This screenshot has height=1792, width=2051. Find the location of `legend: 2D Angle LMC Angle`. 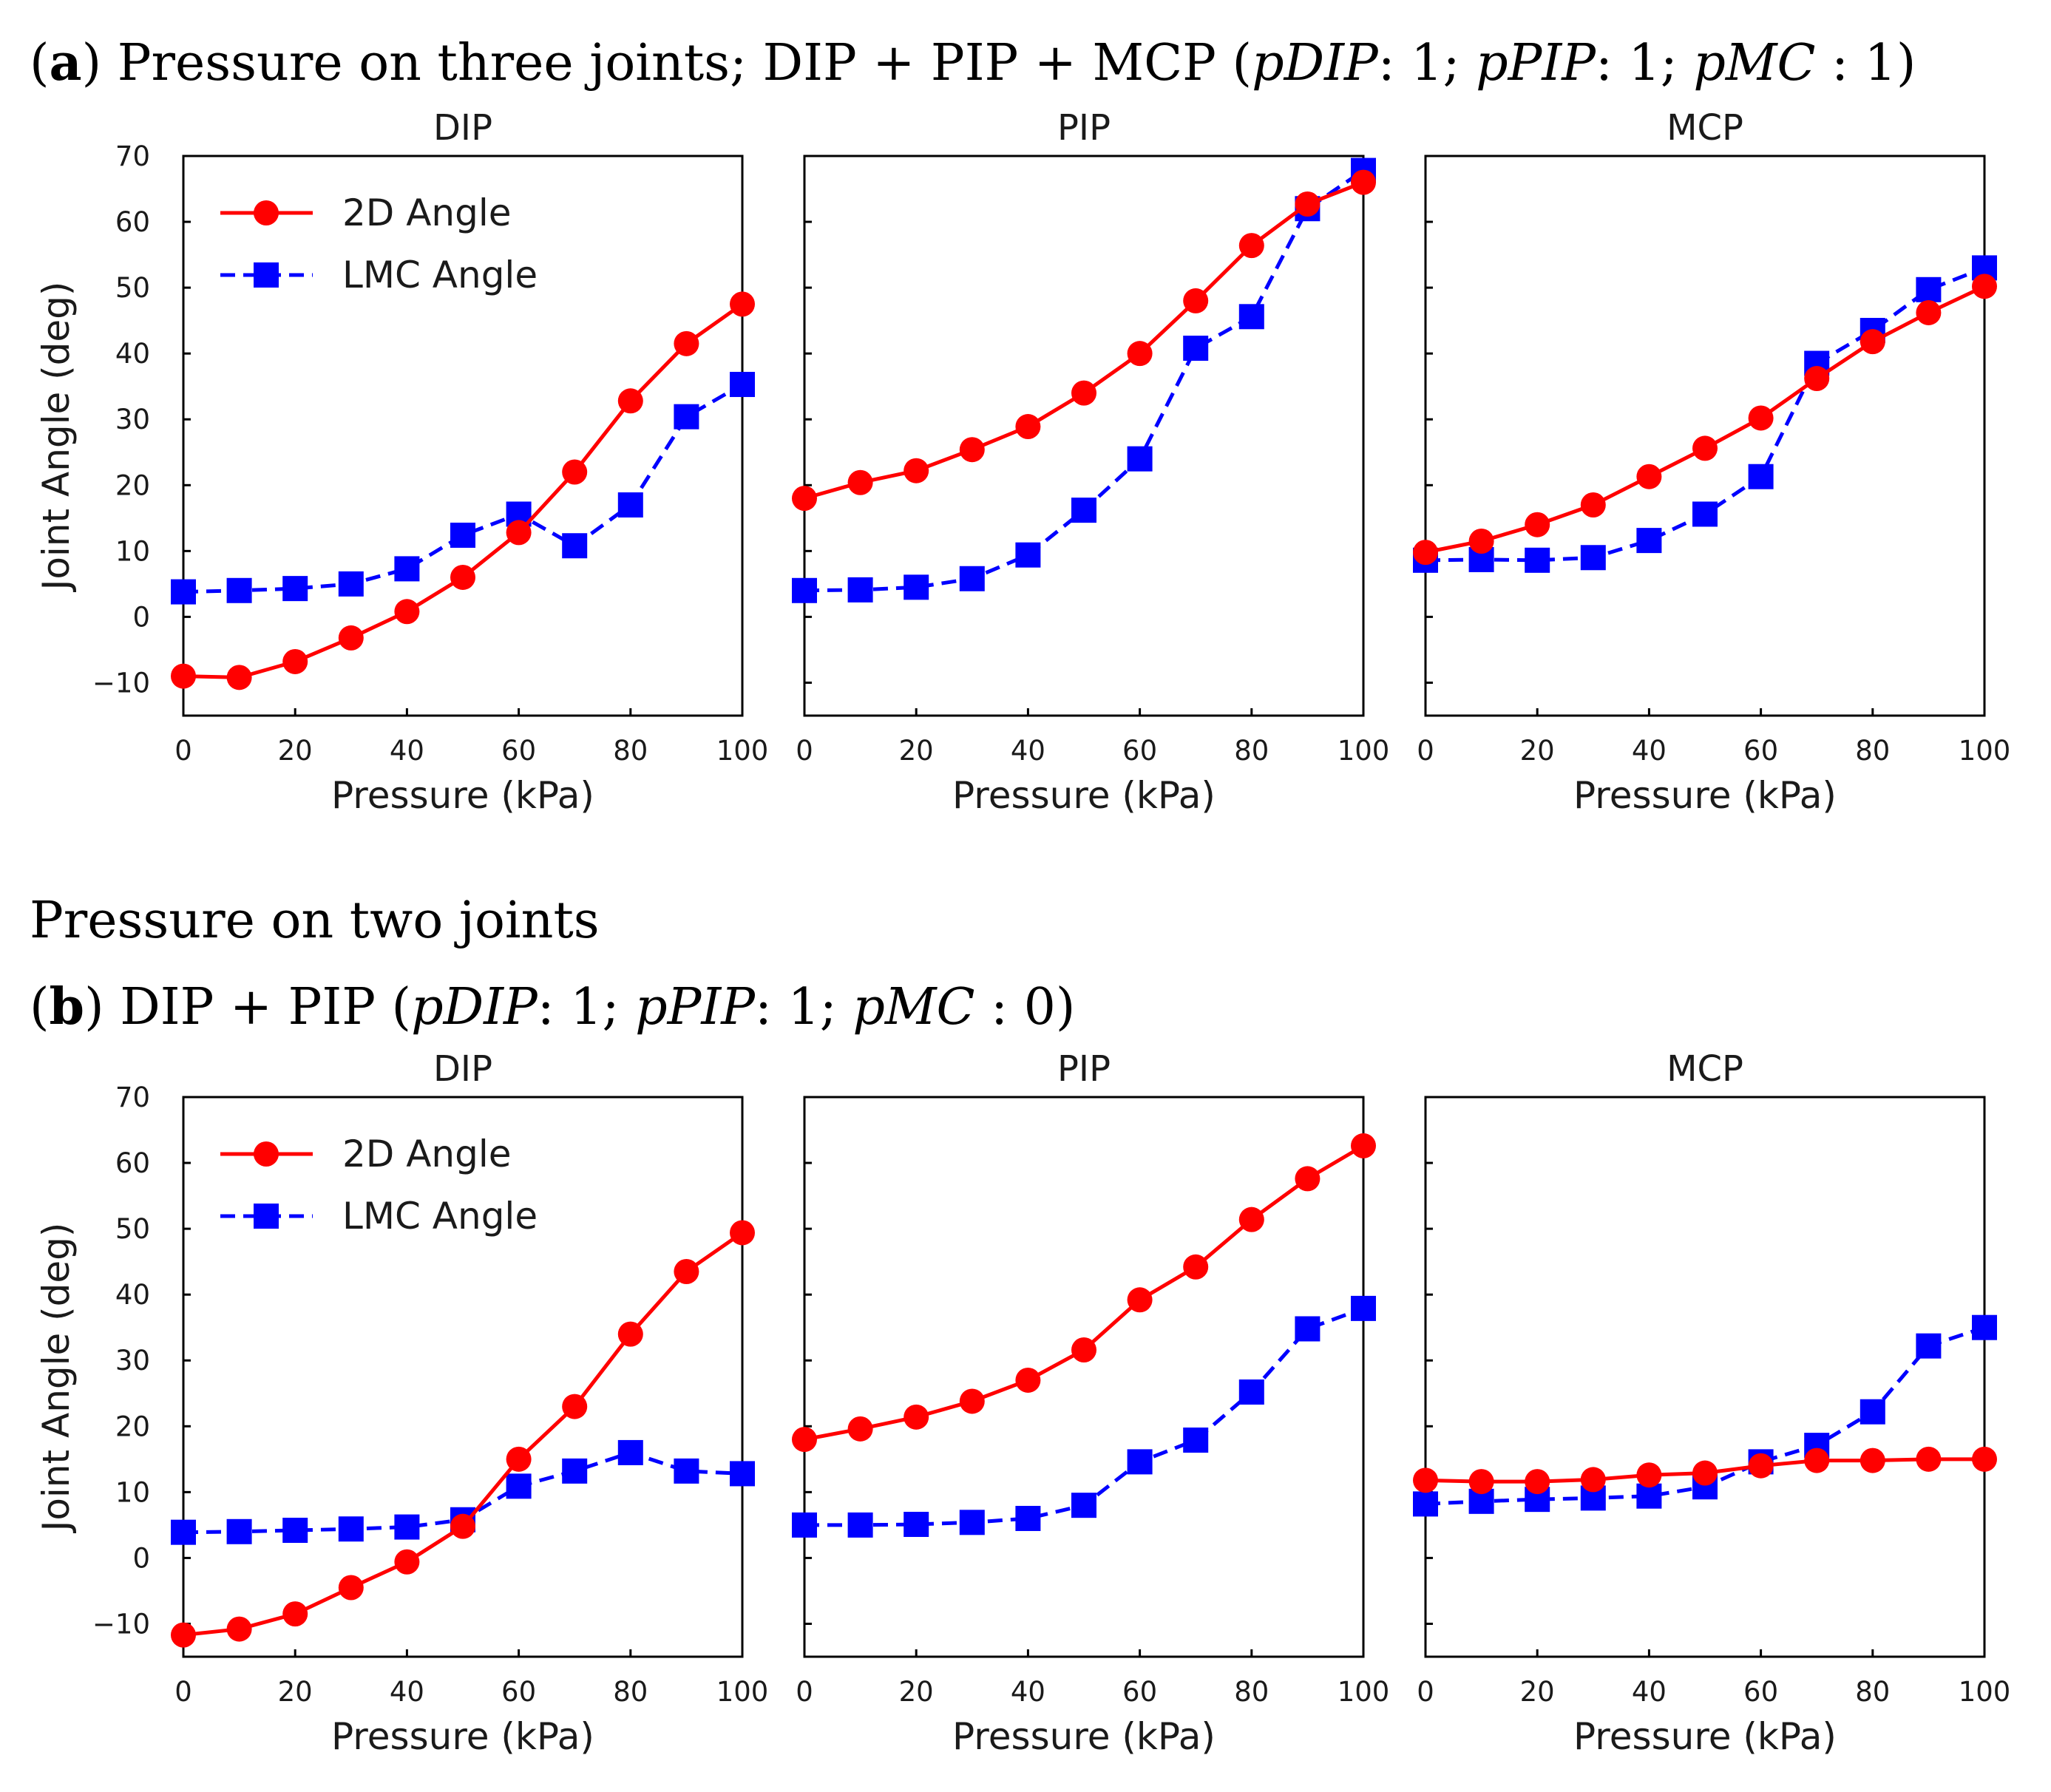

legend: 2D Angle LMC Angle is located at coordinates (379, 243).